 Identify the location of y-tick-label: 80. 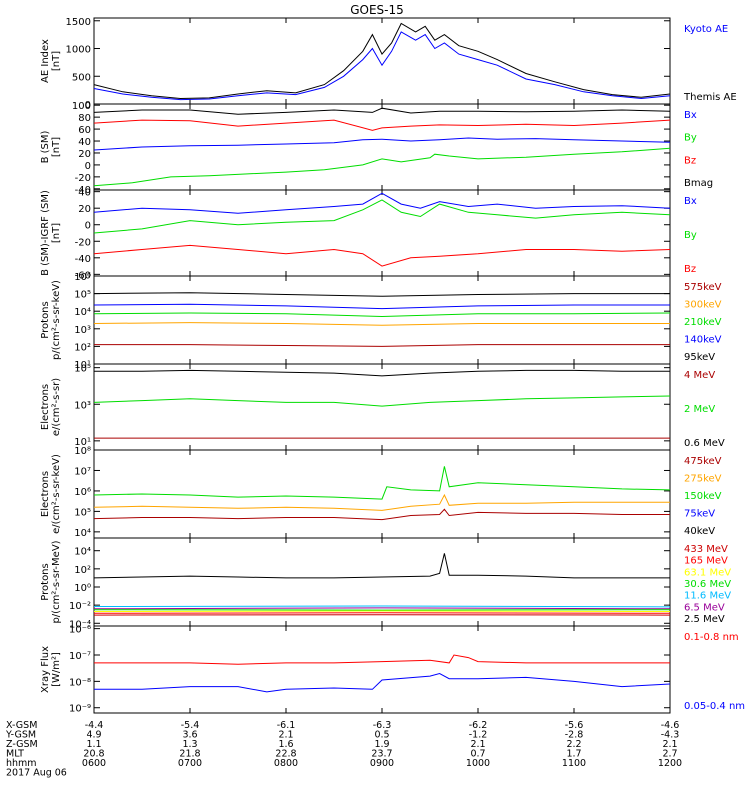
(84, 118).